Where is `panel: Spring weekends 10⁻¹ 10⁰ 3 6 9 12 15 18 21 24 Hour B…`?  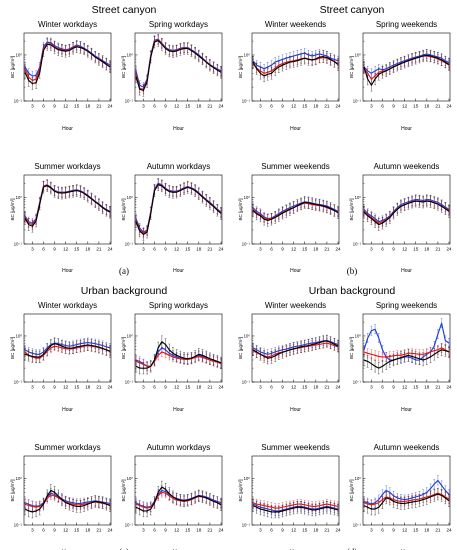
panel: Spring weekends 10⁻¹ 10⁰ 3 6 9 12 15 18 21 24 Hour B… is located at coordinates (400, 76).